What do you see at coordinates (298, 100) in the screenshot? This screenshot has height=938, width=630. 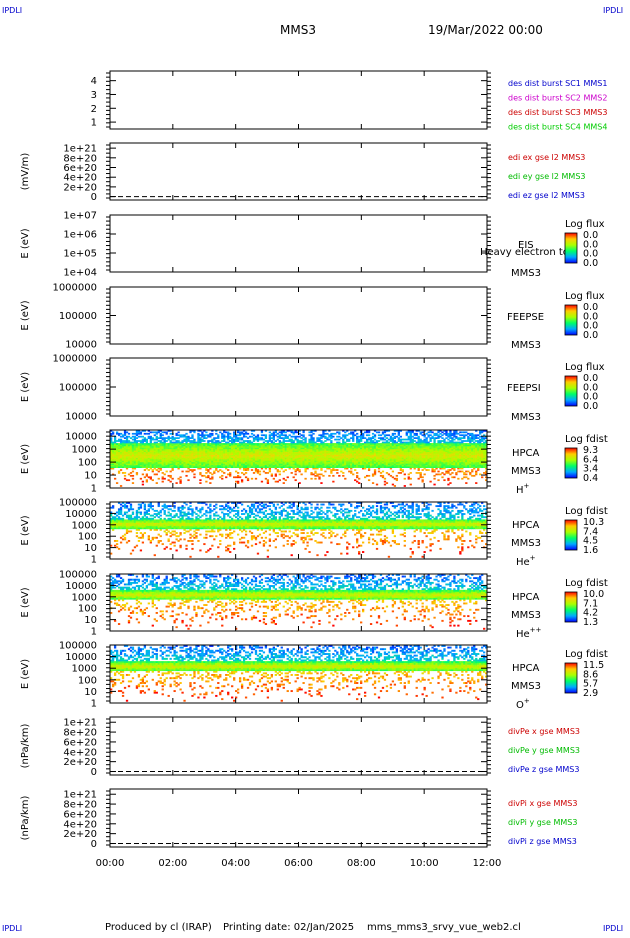 I see `panel-frame` at bounding box center [298, 100].